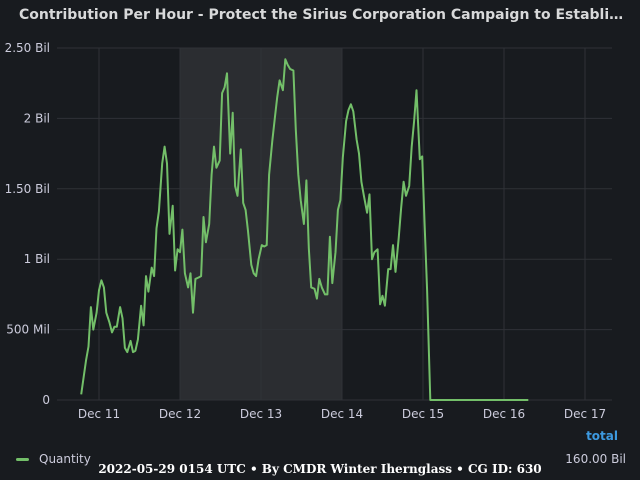  I want to click on y-tick-label: 500 Mil, so click(28, 330).